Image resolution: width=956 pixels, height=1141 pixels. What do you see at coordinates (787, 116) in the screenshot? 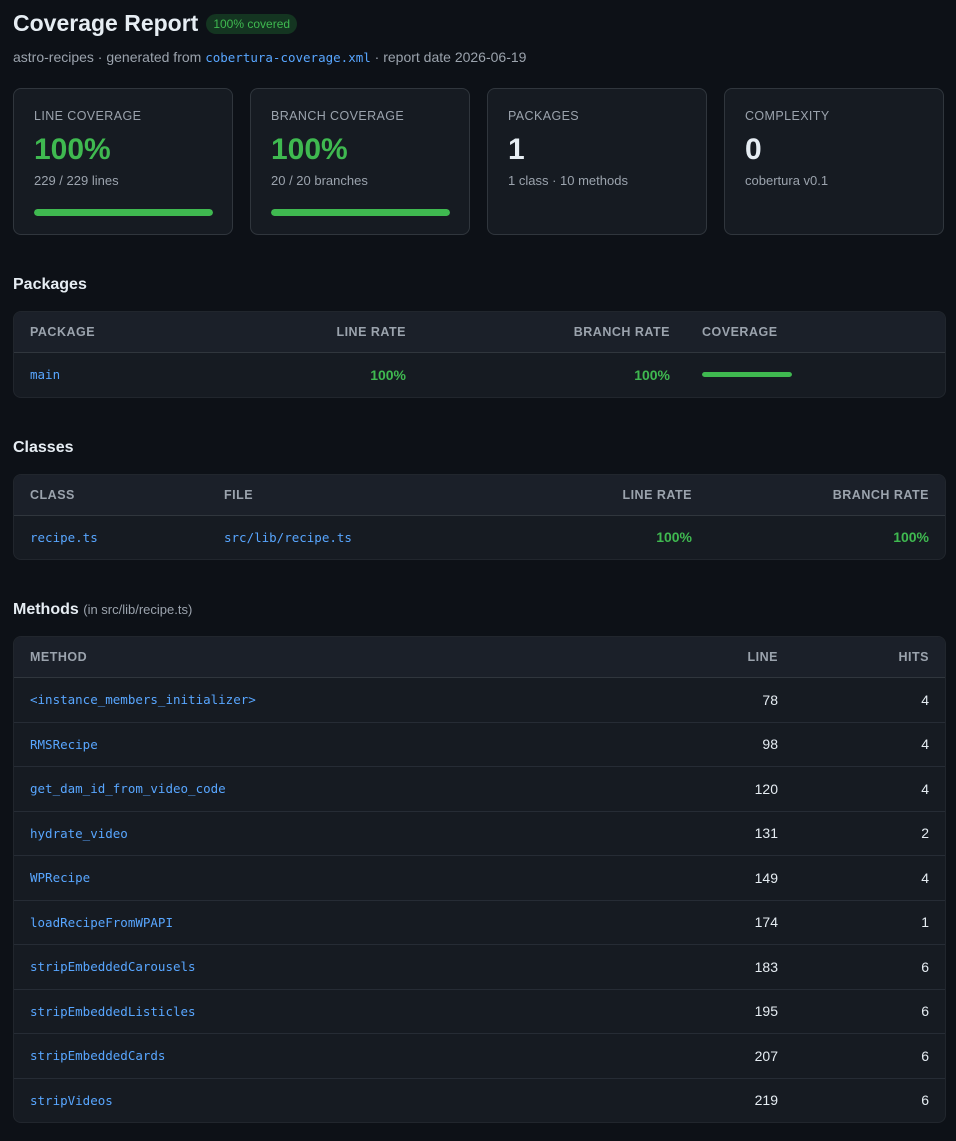
I see `card-label: COMPLEXITY` at bounding box center [787, 116].